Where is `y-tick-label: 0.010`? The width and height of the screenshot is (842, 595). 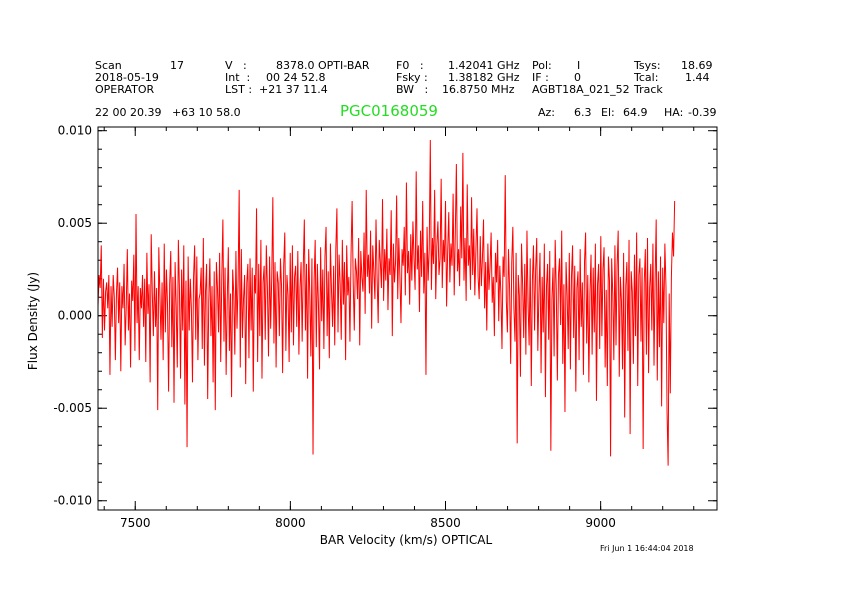 y-tick-label: 0.010 is located at coordinates (75, 131).